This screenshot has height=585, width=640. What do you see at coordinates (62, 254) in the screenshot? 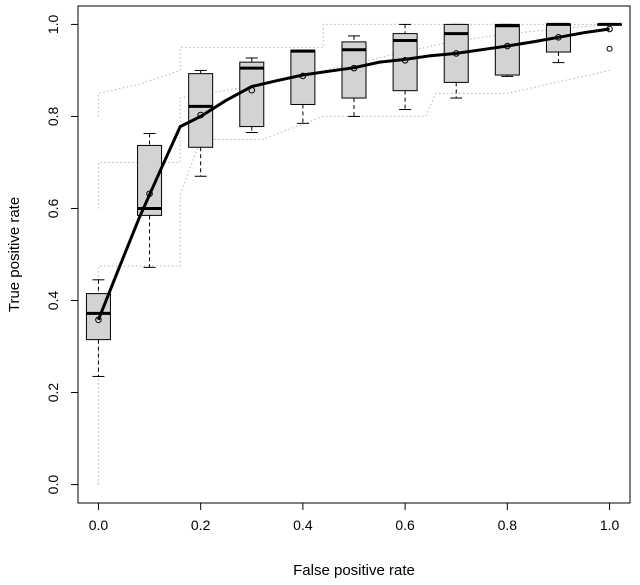
I see `y-axis: 0.0 0.2 0.4 0.6 0.8 1.0` at bounding box center [62, 254].